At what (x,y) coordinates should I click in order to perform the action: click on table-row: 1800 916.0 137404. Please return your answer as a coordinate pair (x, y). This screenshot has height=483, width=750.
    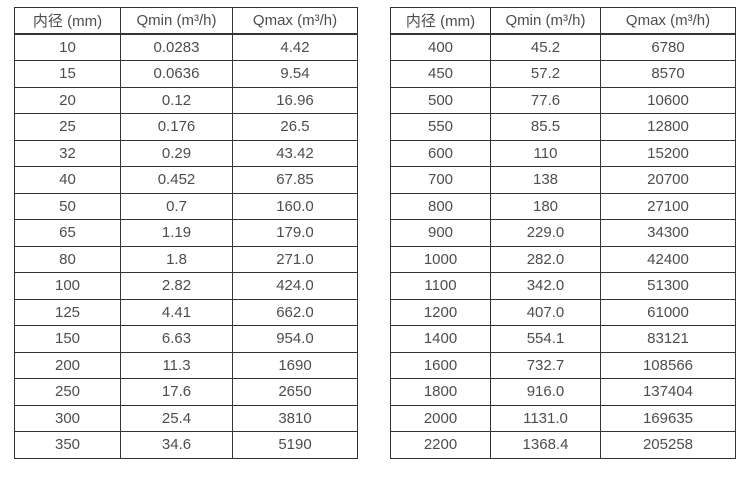
    Looking at the image, I should click on (563, 392).